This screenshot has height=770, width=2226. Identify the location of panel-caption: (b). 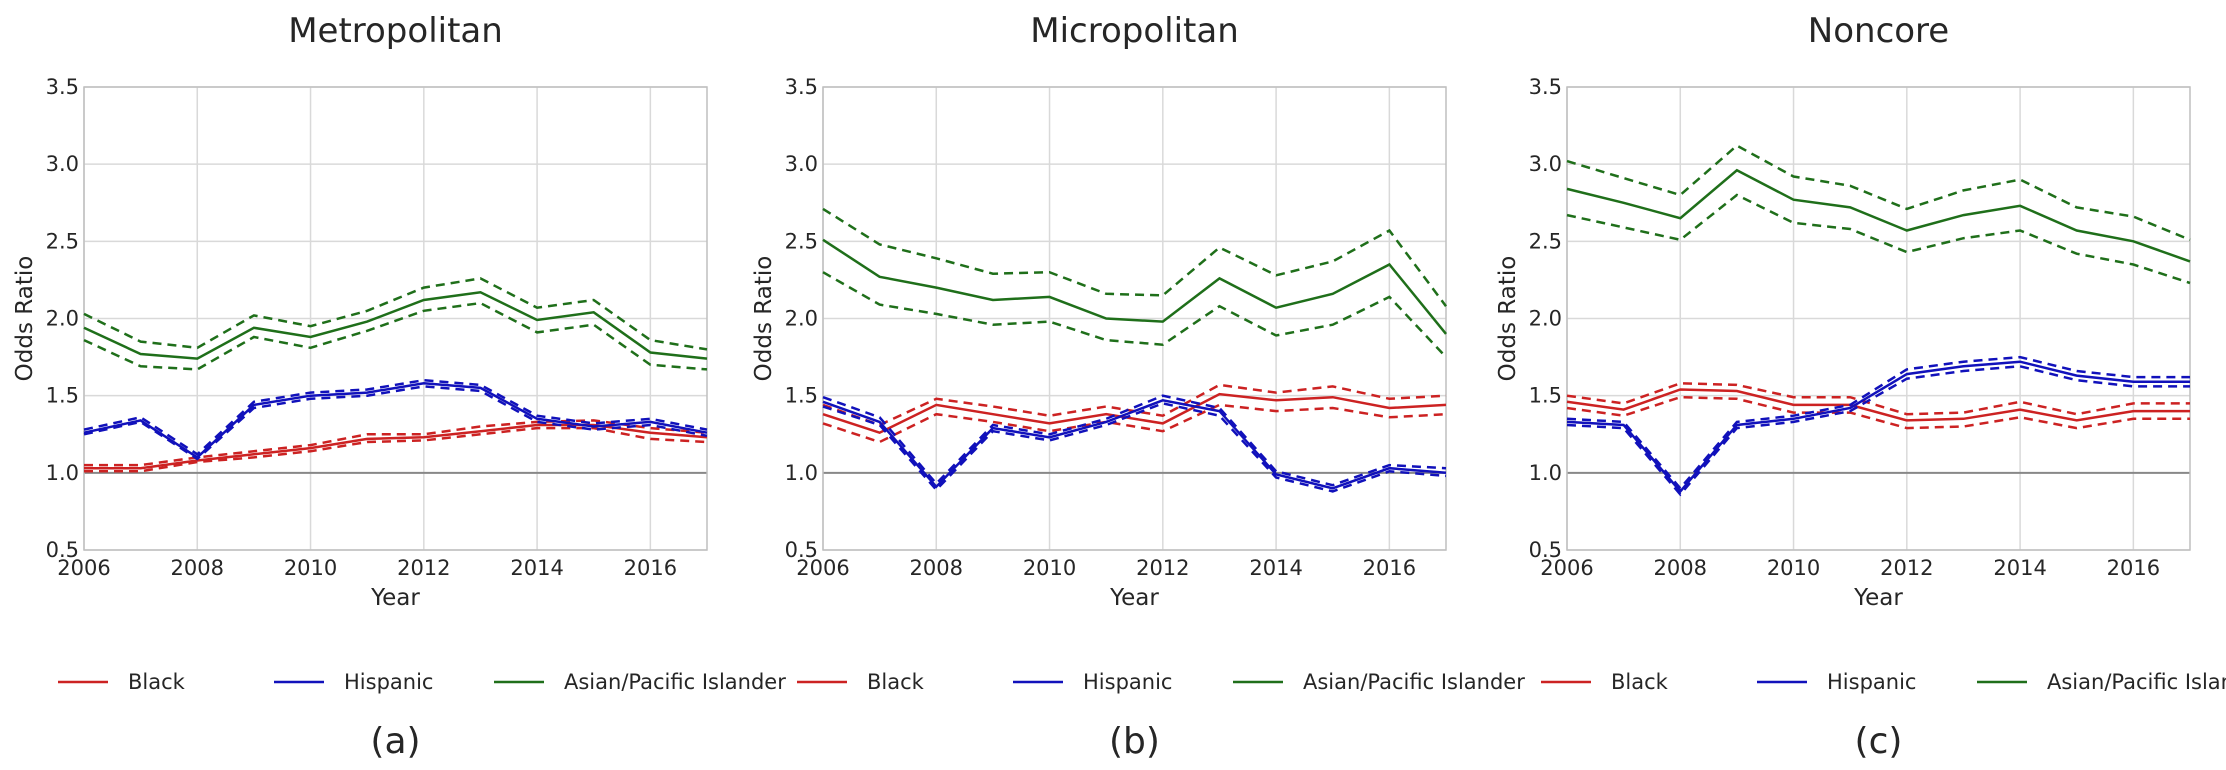
(1134, 741).